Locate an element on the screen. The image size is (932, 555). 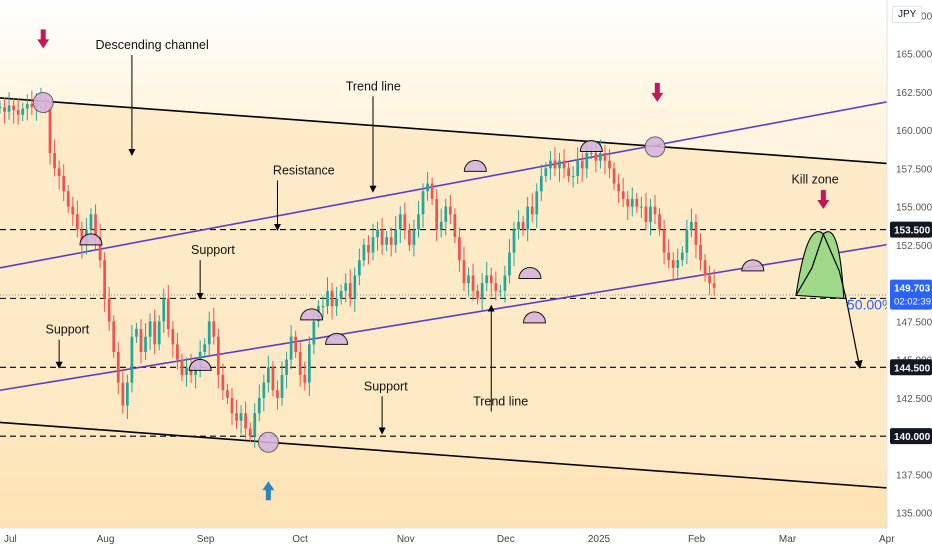
current-price-badge-bg is located at coordinates (911, 294).